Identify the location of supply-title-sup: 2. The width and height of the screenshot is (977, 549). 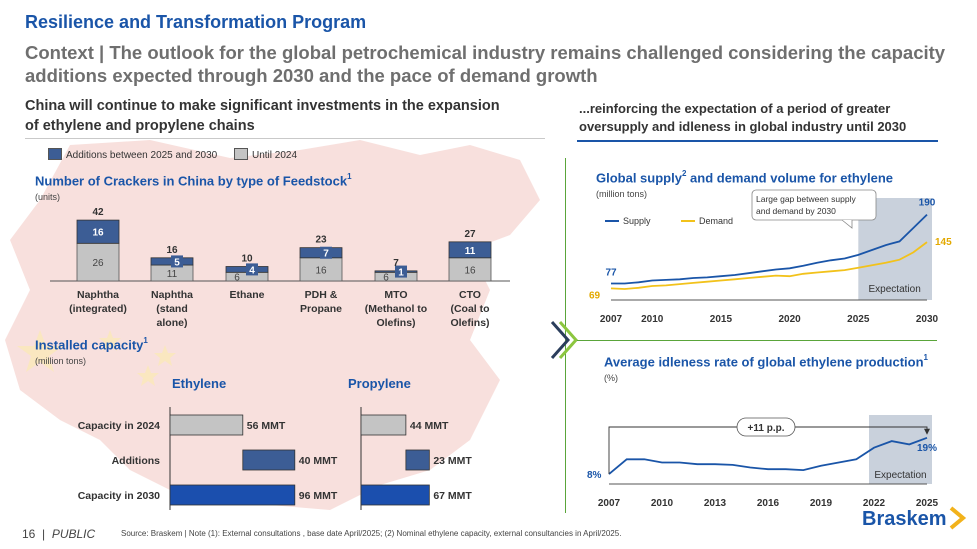
(684, 173).